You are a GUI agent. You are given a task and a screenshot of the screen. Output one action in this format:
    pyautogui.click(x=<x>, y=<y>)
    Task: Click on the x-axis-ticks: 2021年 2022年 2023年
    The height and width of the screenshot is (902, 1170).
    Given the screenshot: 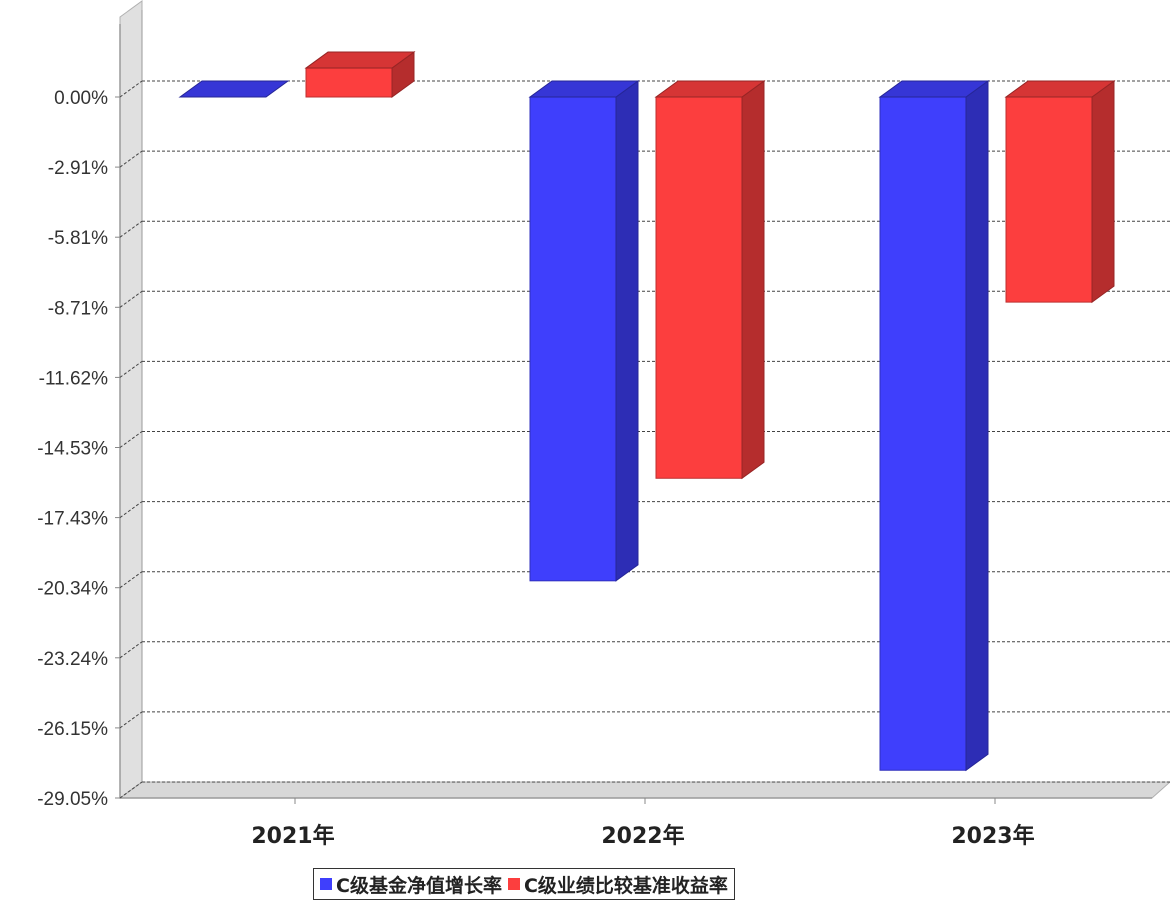 What is the action you would take?
    pyautogui.click(x=643, y=823)
    